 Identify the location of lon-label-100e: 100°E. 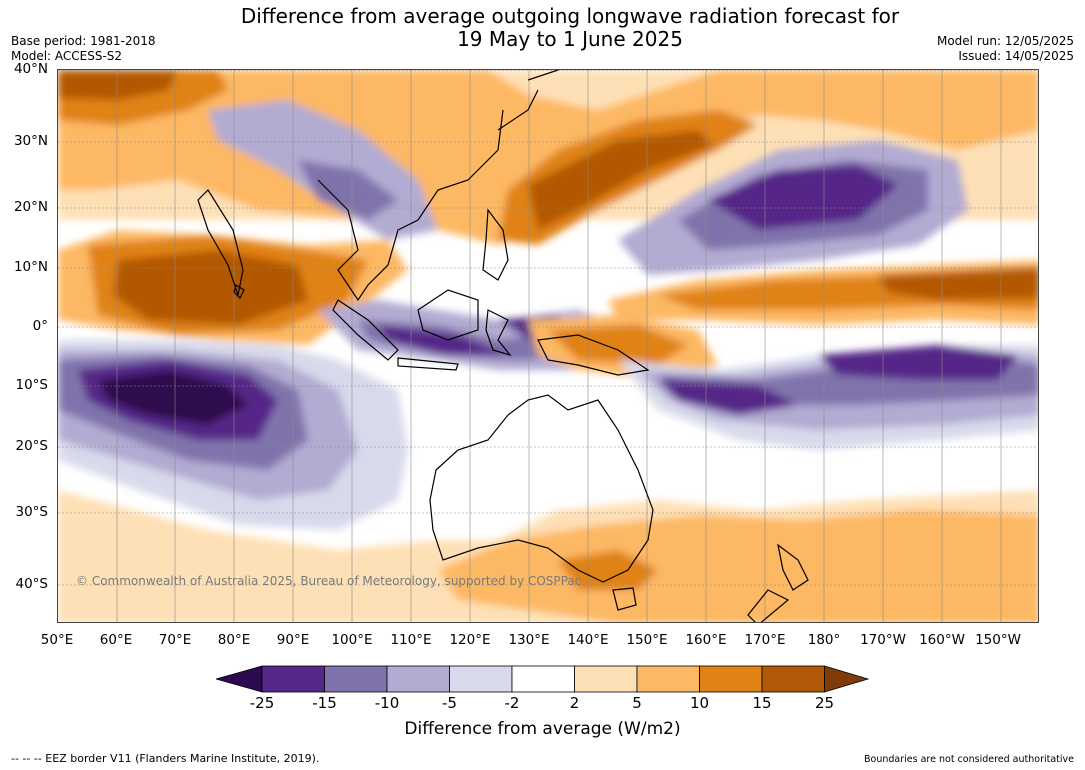
(352, 640).